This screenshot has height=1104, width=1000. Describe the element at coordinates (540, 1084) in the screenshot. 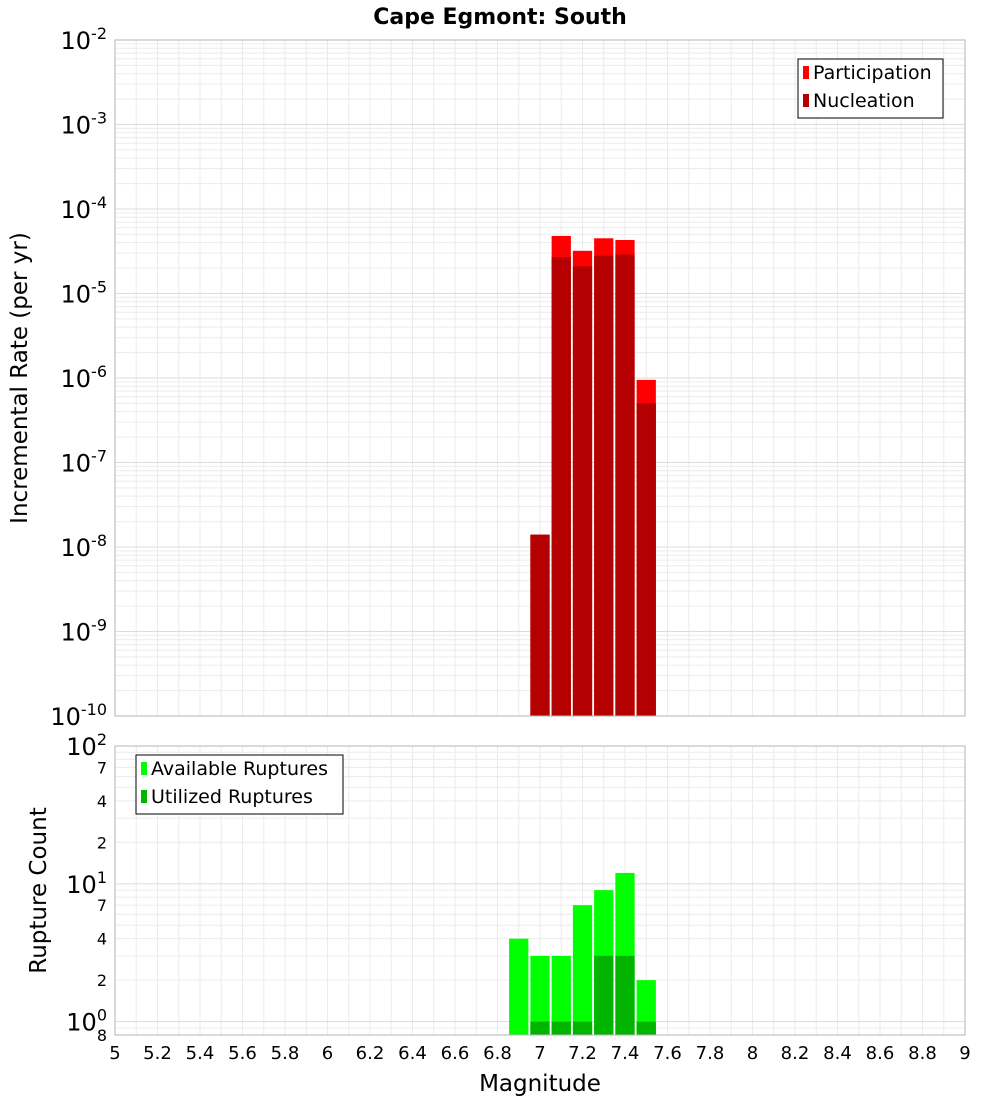

I see `x-axis-label: Magnitude` at that location.